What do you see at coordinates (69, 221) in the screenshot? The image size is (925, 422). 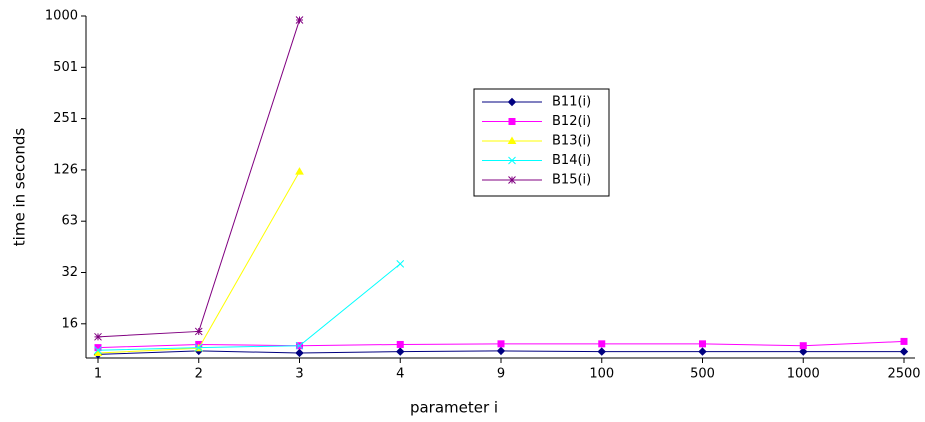 I see `y-tick-label: 63` at bounding box center [69, 221].